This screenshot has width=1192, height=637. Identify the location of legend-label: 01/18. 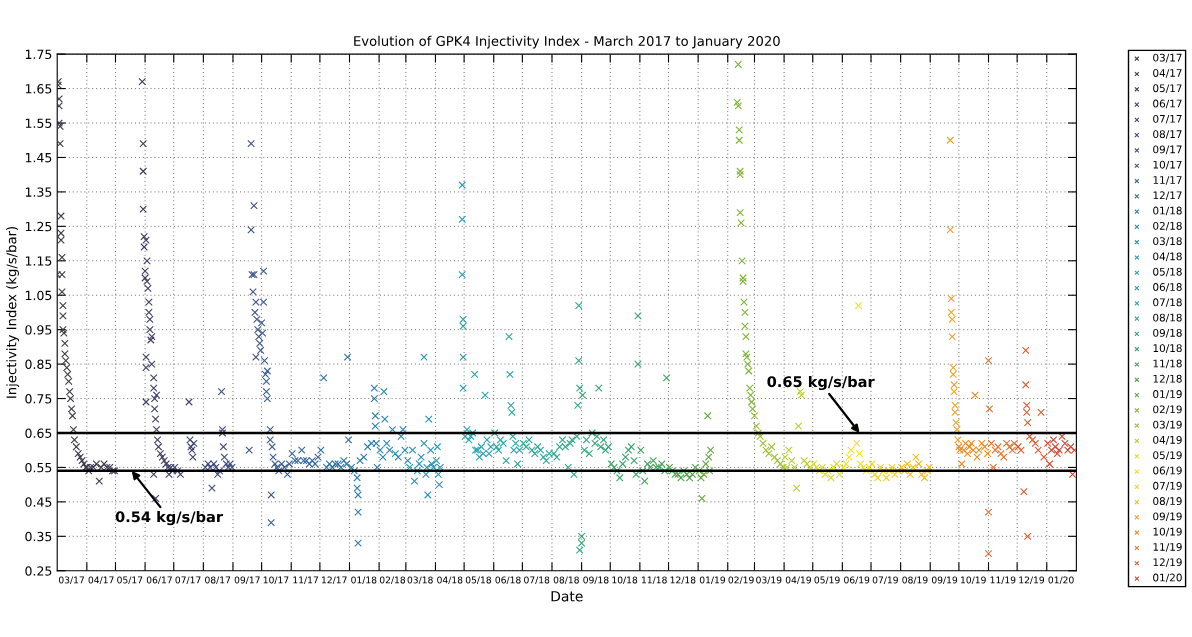
(1167, 211).